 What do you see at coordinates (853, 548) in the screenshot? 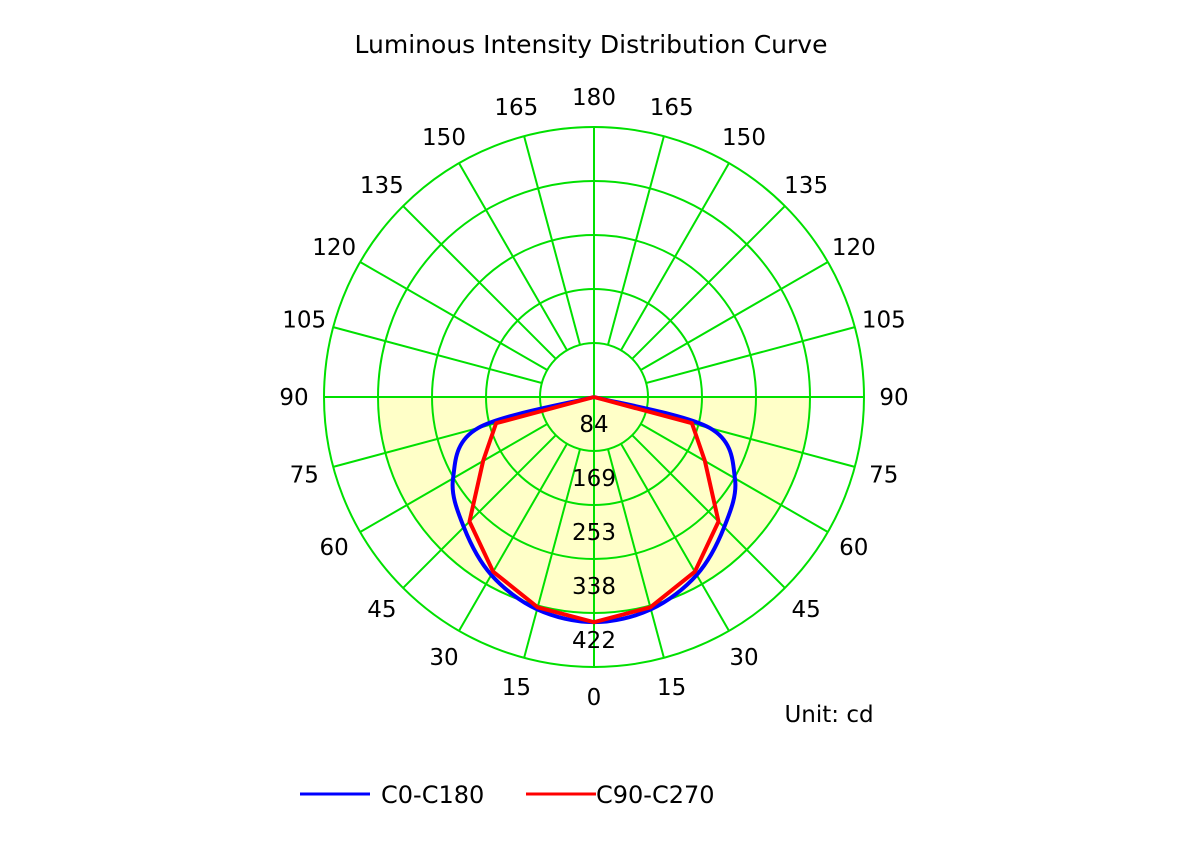
I see `angle-label-right: 60` at bounding box center [853, 548].